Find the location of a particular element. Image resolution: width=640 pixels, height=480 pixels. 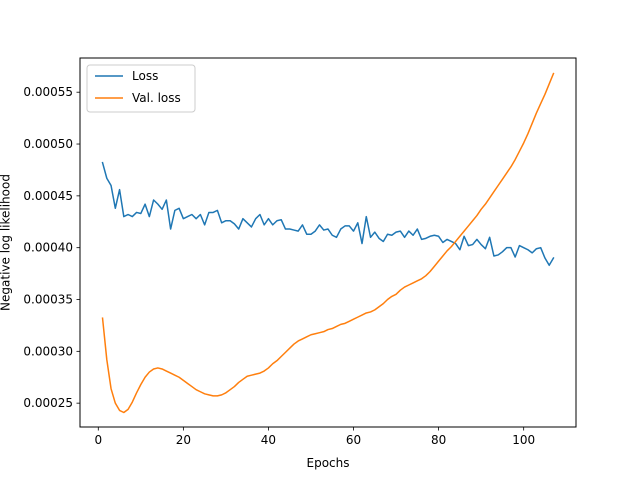

y-tick-label: 0.00050 is located at coordinates (48, 144).